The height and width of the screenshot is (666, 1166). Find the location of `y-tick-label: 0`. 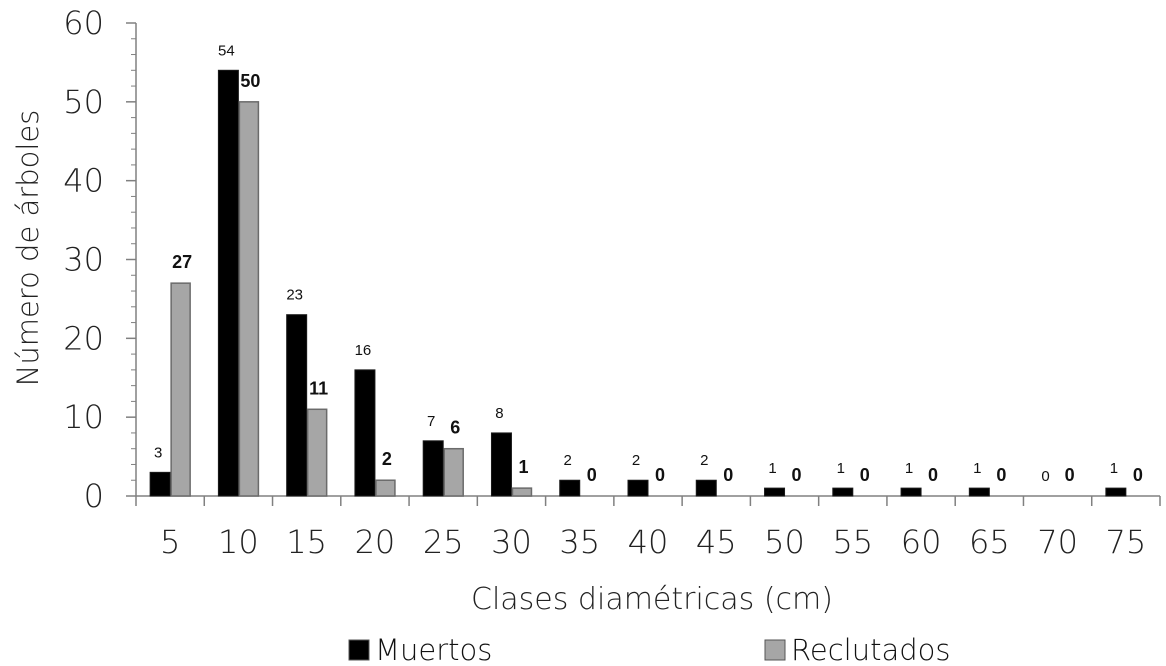

y-tick-label: 0 is located at coordinates (94, 496).